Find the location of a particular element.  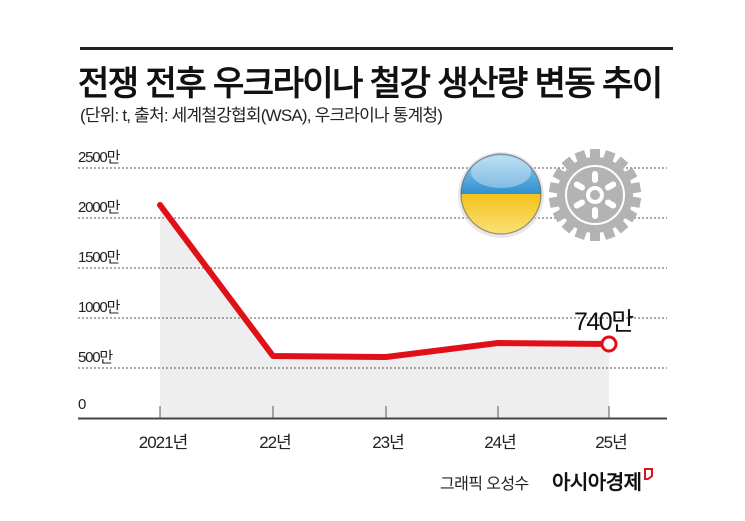

y-tick-label: 0 is located at coordinates (82, 404).